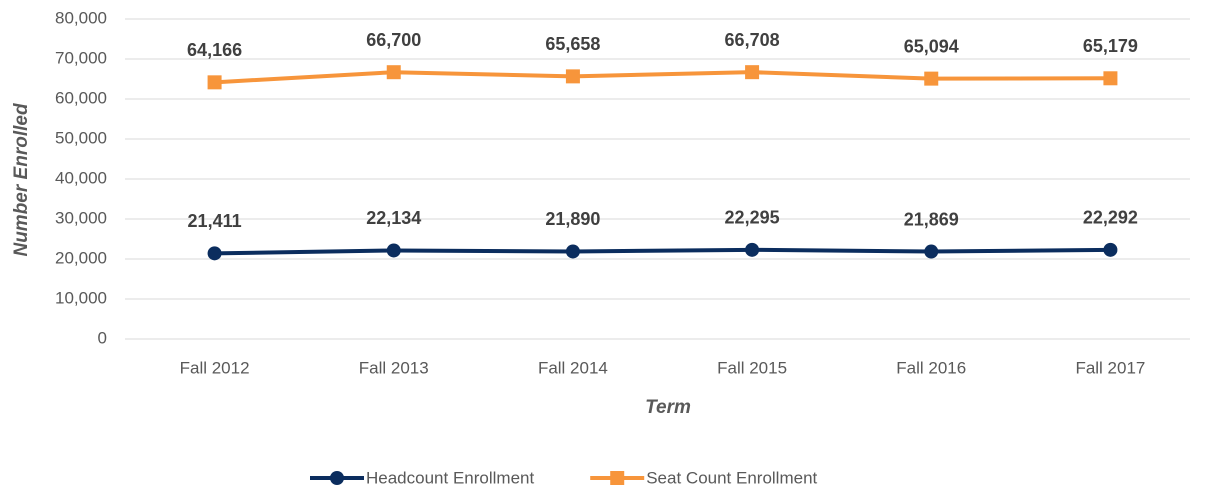 Image resolution: width=1206 pixels, height=493 pixels. What do you see at coordinates (752, 218) in the screenshot?
I see `data-label: 22,295` at bounding box center [752, 218].